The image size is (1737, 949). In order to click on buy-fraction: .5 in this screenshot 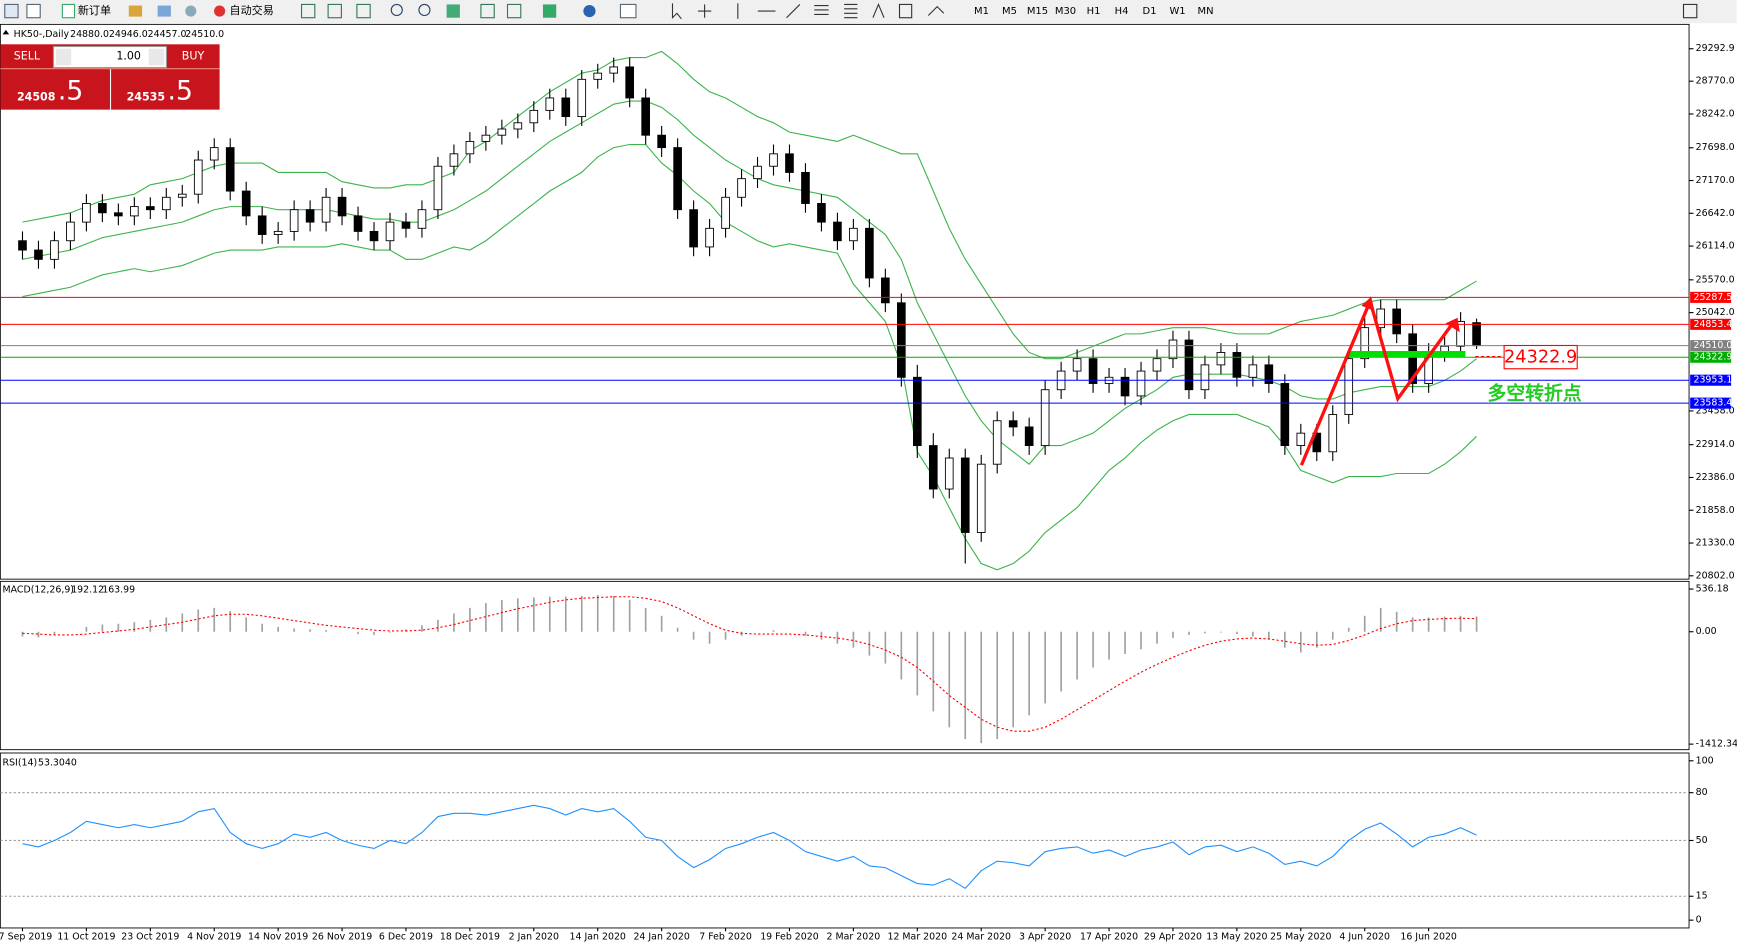, I will do `click(180, 90)`.